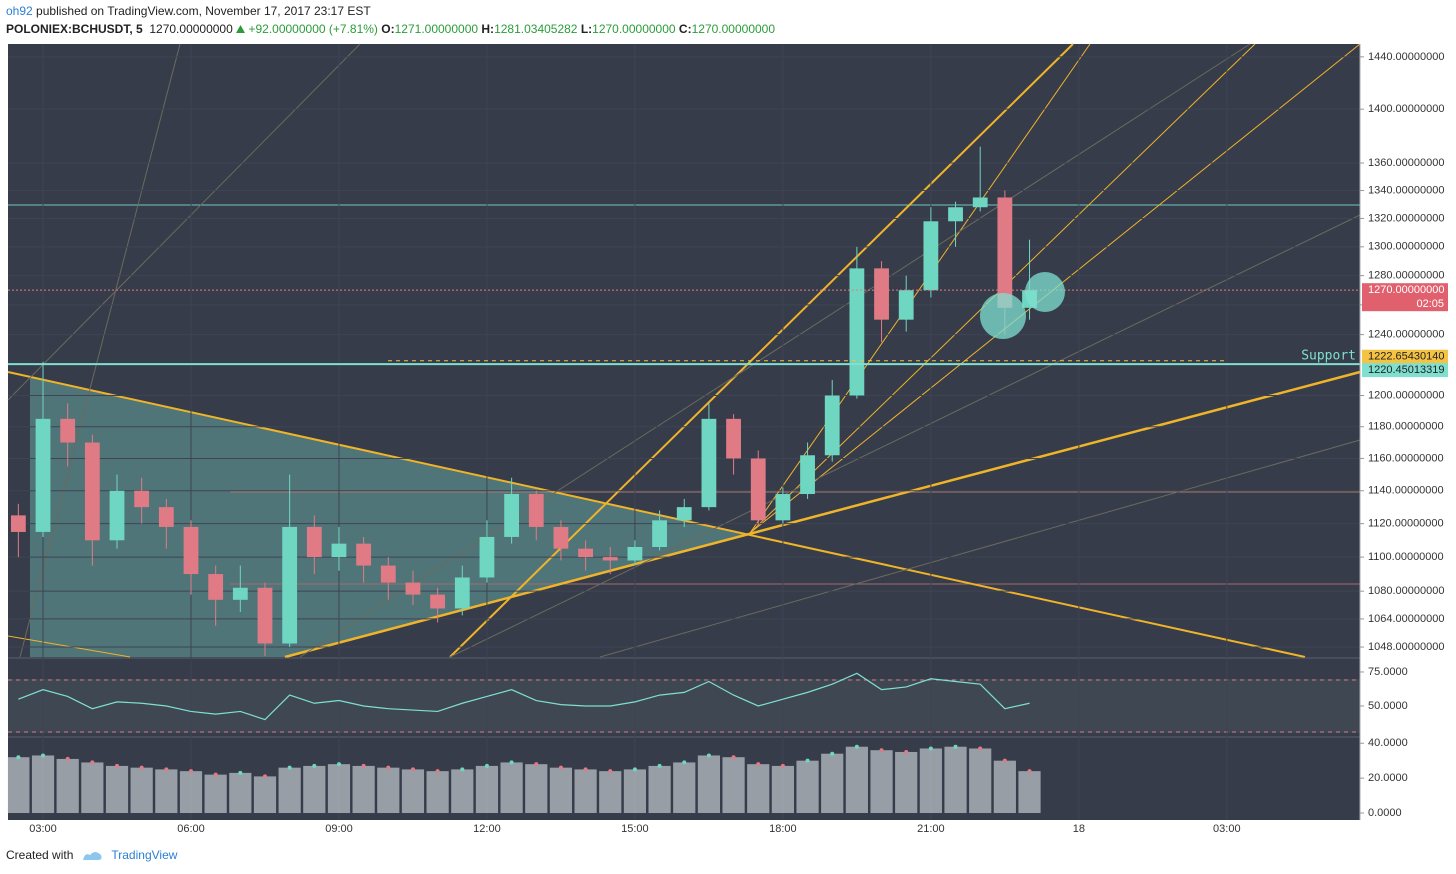 The height and width of the screenshot is (874, 1456). Describe the element at coordinates (634, 29) in the screenshot. I see `ohlc-value: 1270.00000000` at that location.